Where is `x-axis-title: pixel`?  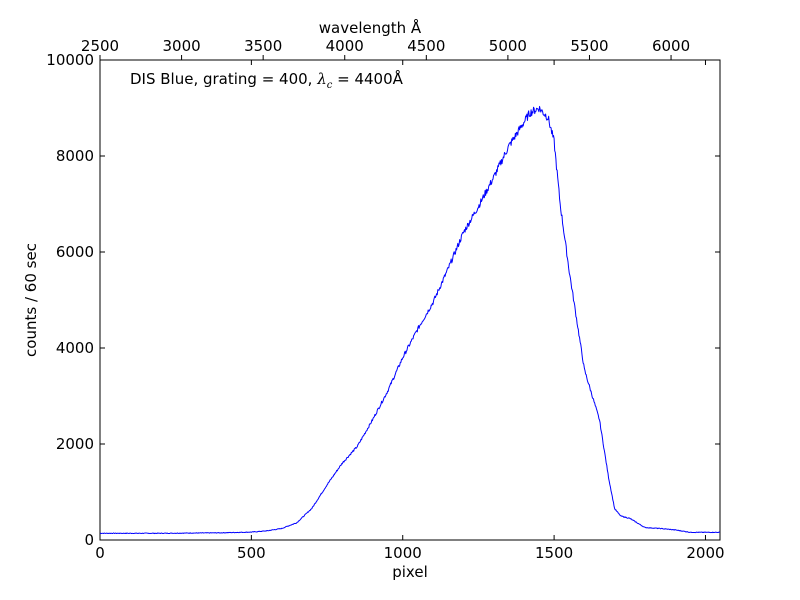 x-axis-title: pixel is located at coordinates (410, 572).